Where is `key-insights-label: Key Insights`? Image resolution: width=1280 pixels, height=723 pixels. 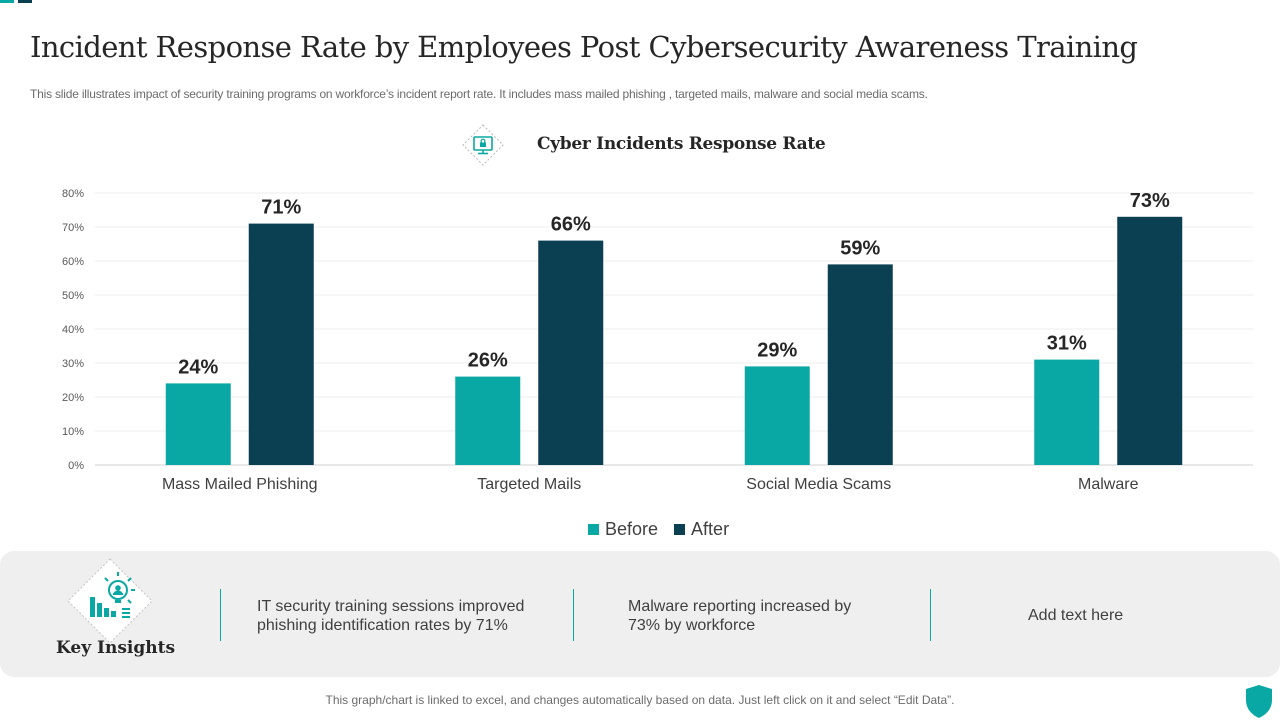
key-insights-label: Key Insights is located at coordinates (116, 648).